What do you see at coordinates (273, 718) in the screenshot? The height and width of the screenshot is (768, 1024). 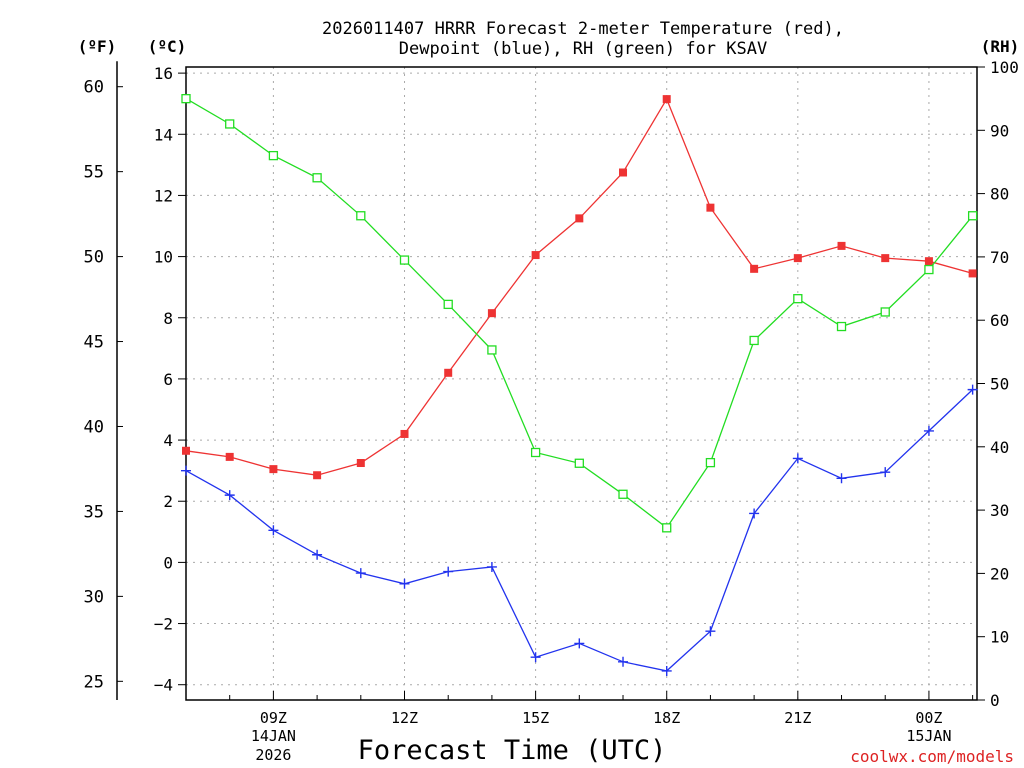 I see `x-tick-label: 09Z` at bounding box center [273, 718].